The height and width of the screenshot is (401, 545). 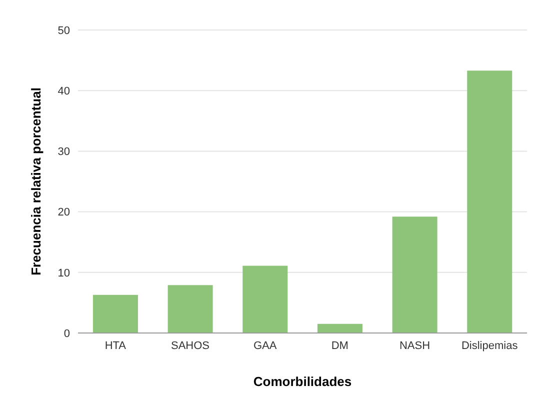 What do you see at coordinates (67, 334) in the screenshot?
I see `y-tick-label: 0` at bounding box center [67, 334].